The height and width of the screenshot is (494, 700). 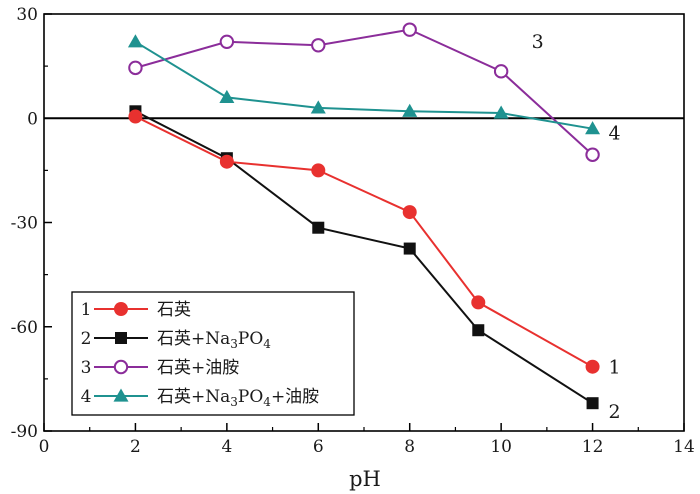 What do you see at coordinates (136, 310) in the screenshot?
I see `legend-item-1: 1 石英` at bounding box center [136, 310].